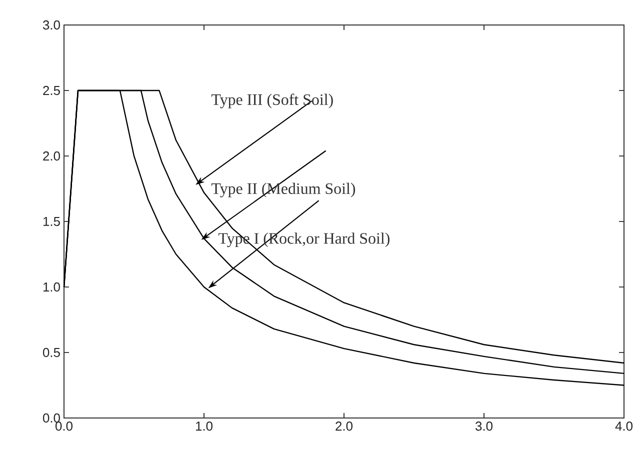 The height and width of the screenshot is (466, 644). I want to click on y-tick-label: 1.5, so click(51, 221).